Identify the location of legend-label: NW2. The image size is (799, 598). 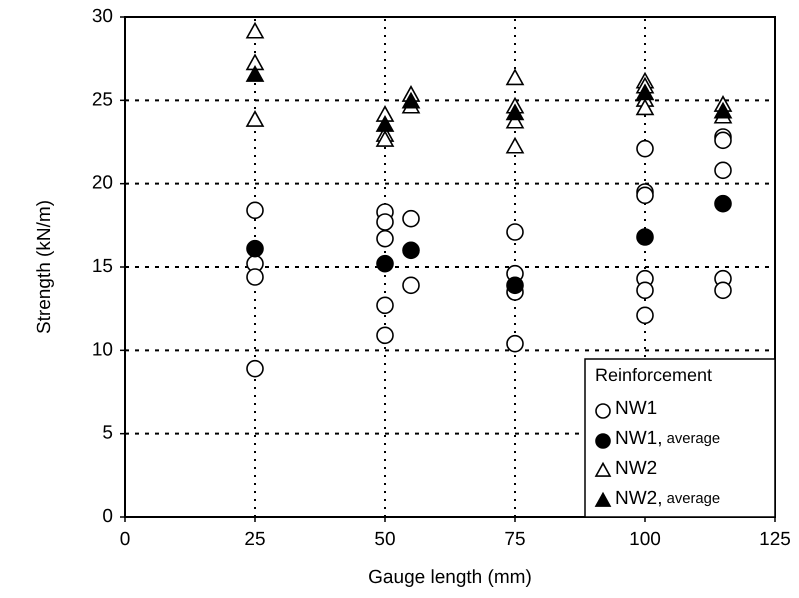
(636, 469).